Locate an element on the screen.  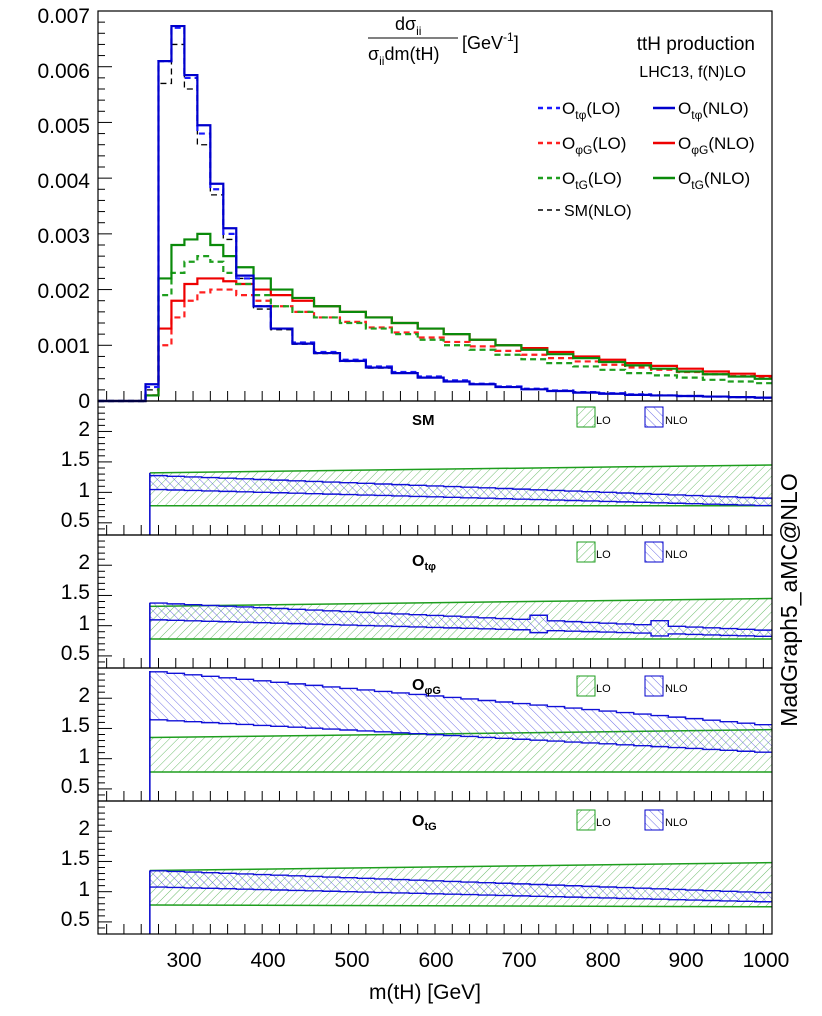
legend-item: OtG(LO) is located at coordinates (580, 180).